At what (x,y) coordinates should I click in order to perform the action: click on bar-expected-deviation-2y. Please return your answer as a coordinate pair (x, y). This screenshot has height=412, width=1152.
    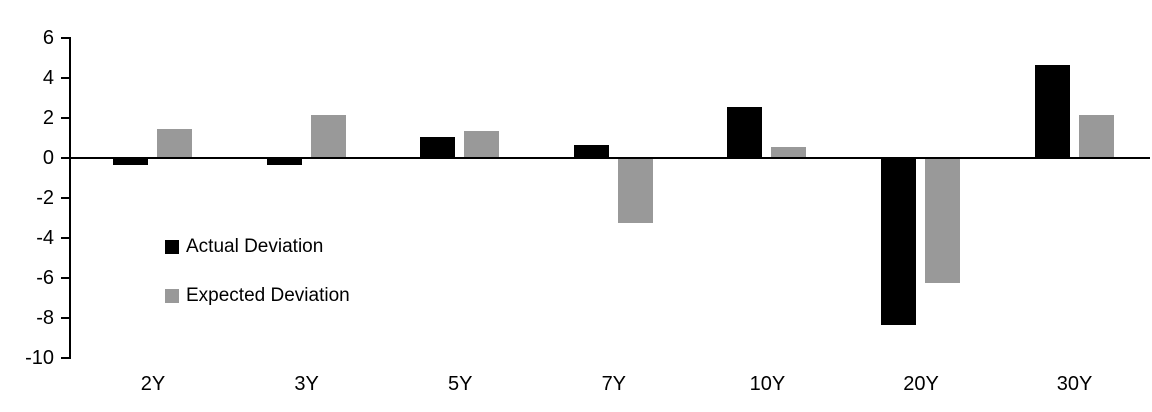
    Looking at the image, I should click on (174, 143).